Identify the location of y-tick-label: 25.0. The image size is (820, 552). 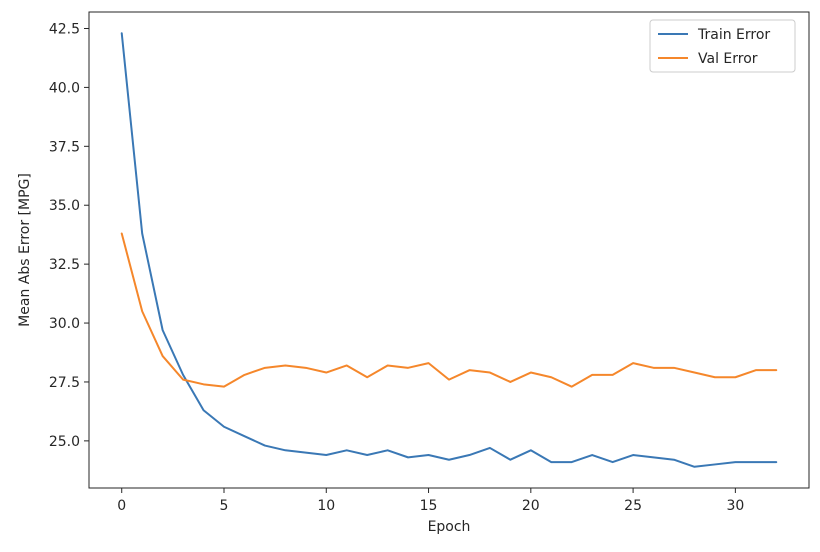
(64, 442).